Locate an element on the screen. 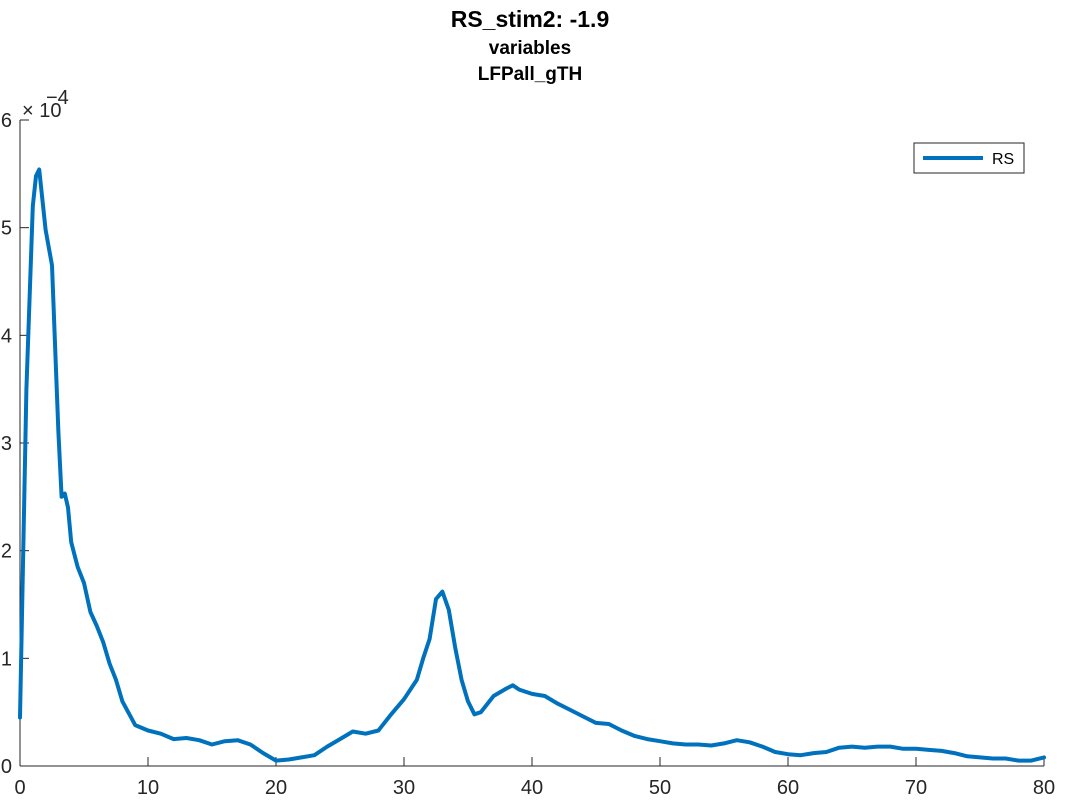  x-tick-label: 20 is located at coordinates (276, 788).